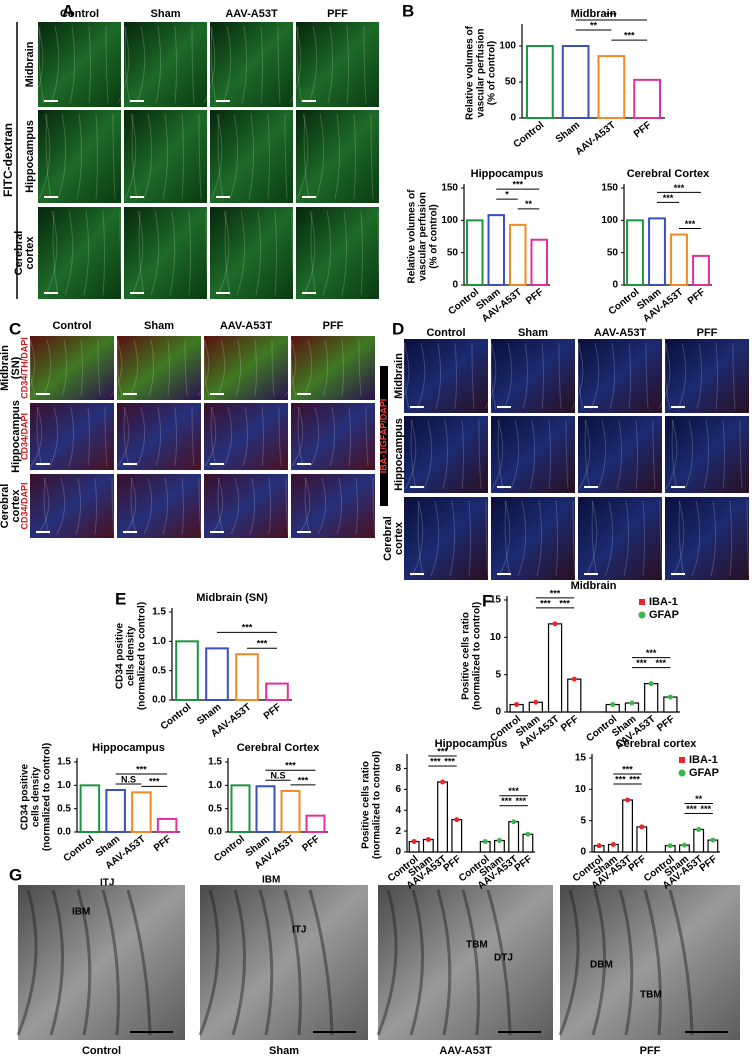 This screenshot has width=753, height=1059. I want to click on significance: N.S, so click(277, 776).